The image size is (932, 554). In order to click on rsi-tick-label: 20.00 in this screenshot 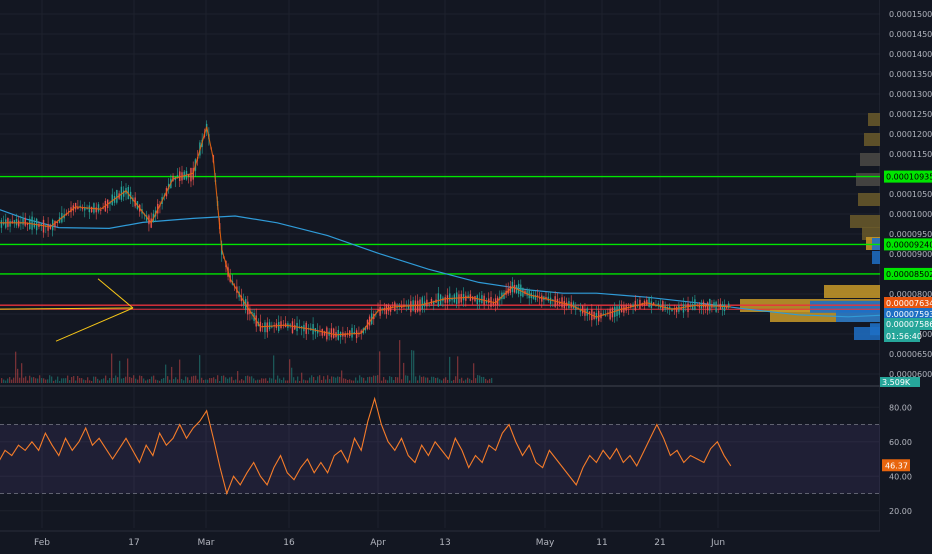, I will do `click(900, 511)`.